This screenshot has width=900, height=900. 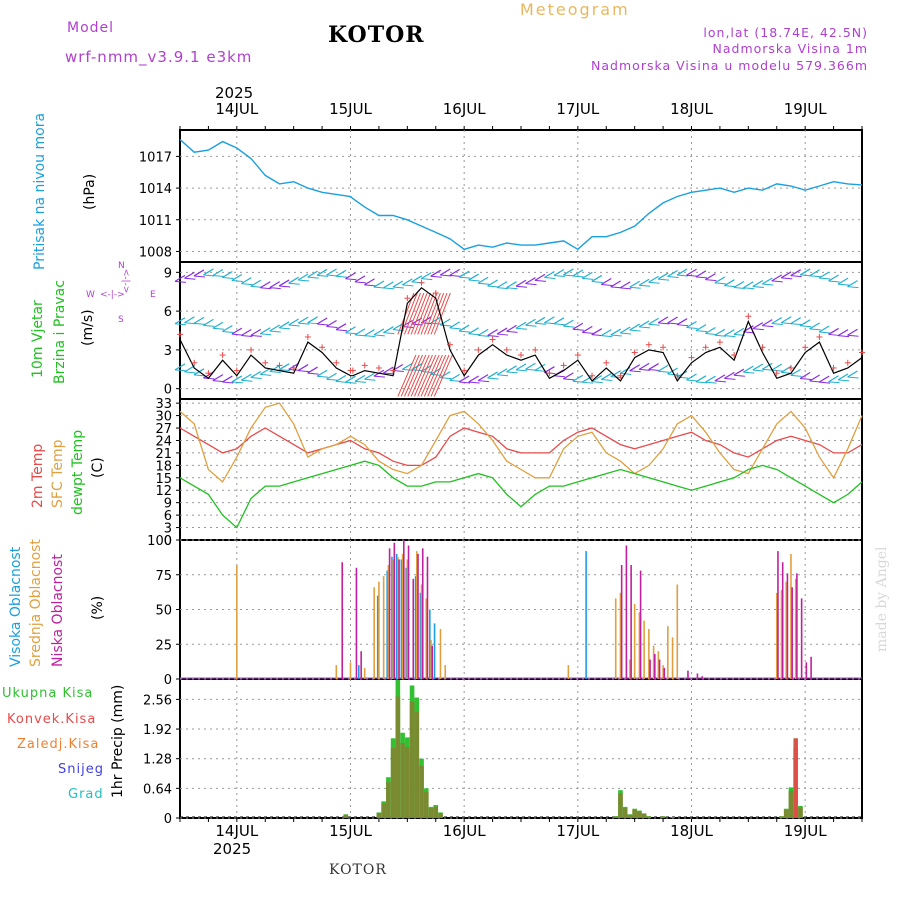 What do you see at coordinates (350, 109) in the screenshot?
I see `x-tick-label-top: 15JUL` at bounding box center [350, 109].